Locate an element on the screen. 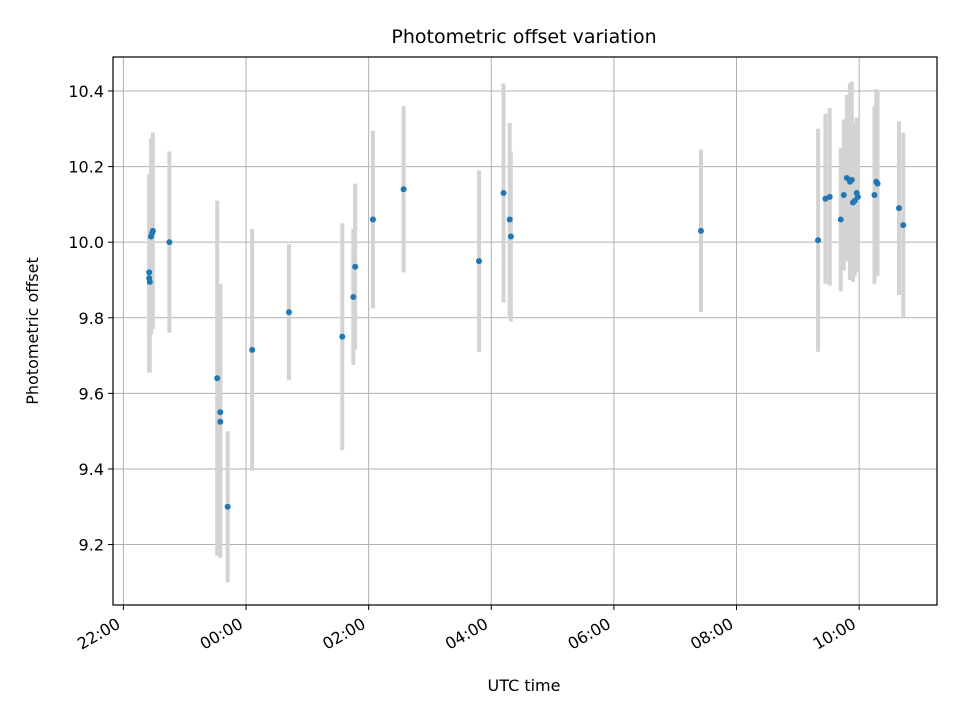  y-axis-title: Photometric offset is located at coordinates (32, 331).